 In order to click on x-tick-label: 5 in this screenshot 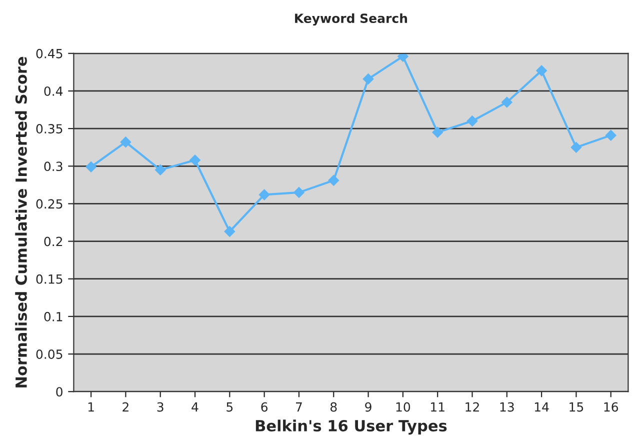, I will do `click(229, 407)`.